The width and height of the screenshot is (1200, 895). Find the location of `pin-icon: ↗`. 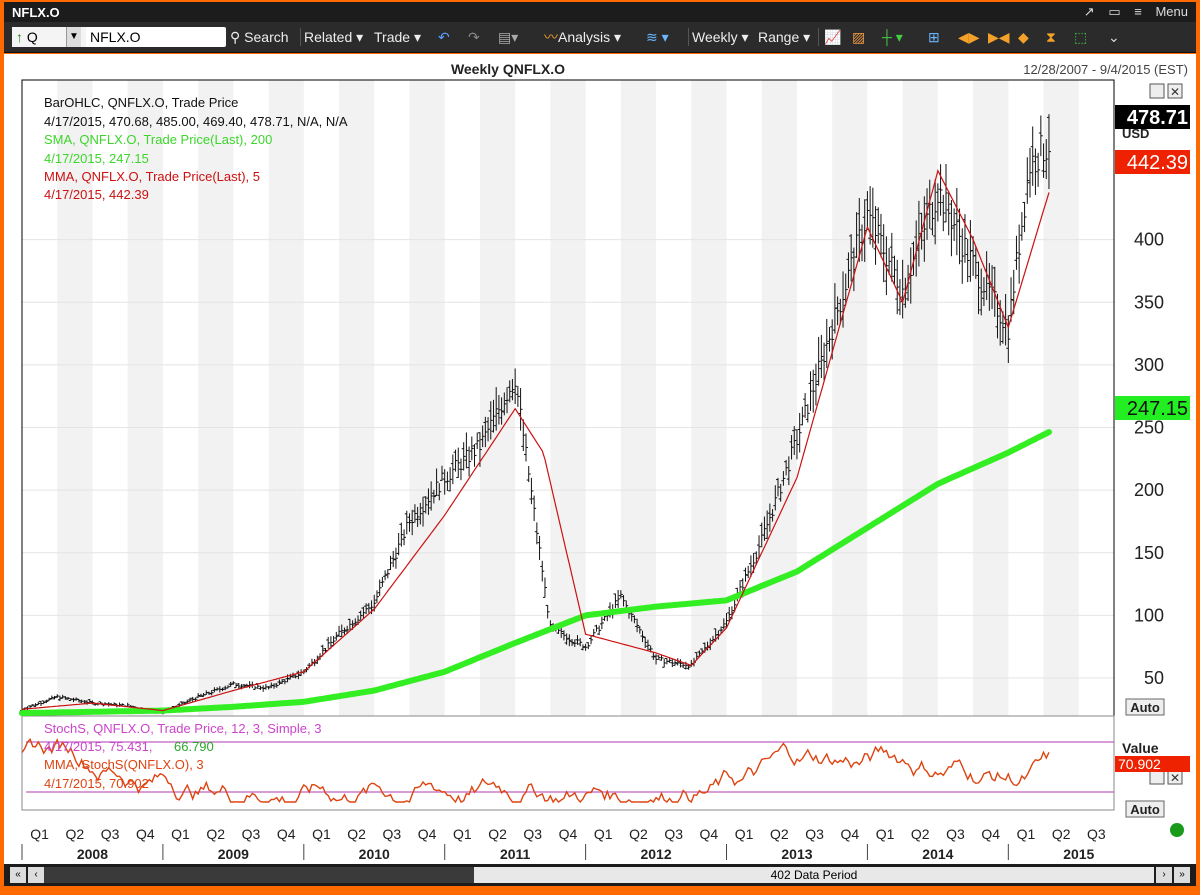

pin-icon: ↗ is located at coordinates (1089, 11).